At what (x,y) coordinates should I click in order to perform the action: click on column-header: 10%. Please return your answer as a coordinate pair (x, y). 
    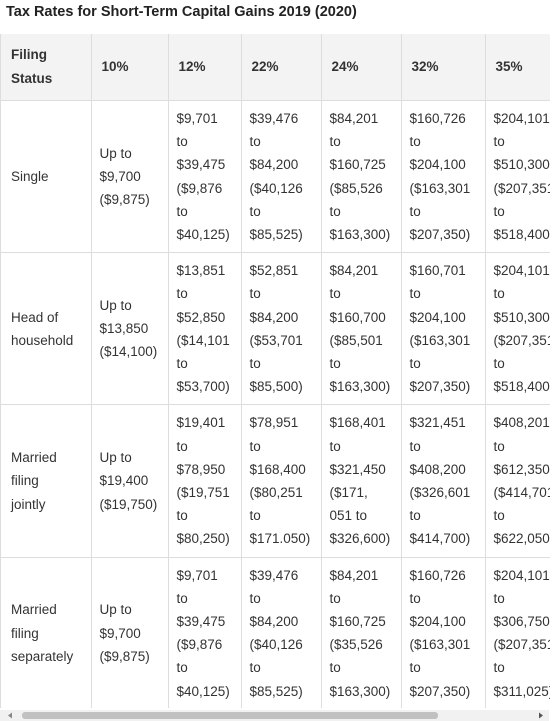
    Looking at the image, I should click on (130, 67).